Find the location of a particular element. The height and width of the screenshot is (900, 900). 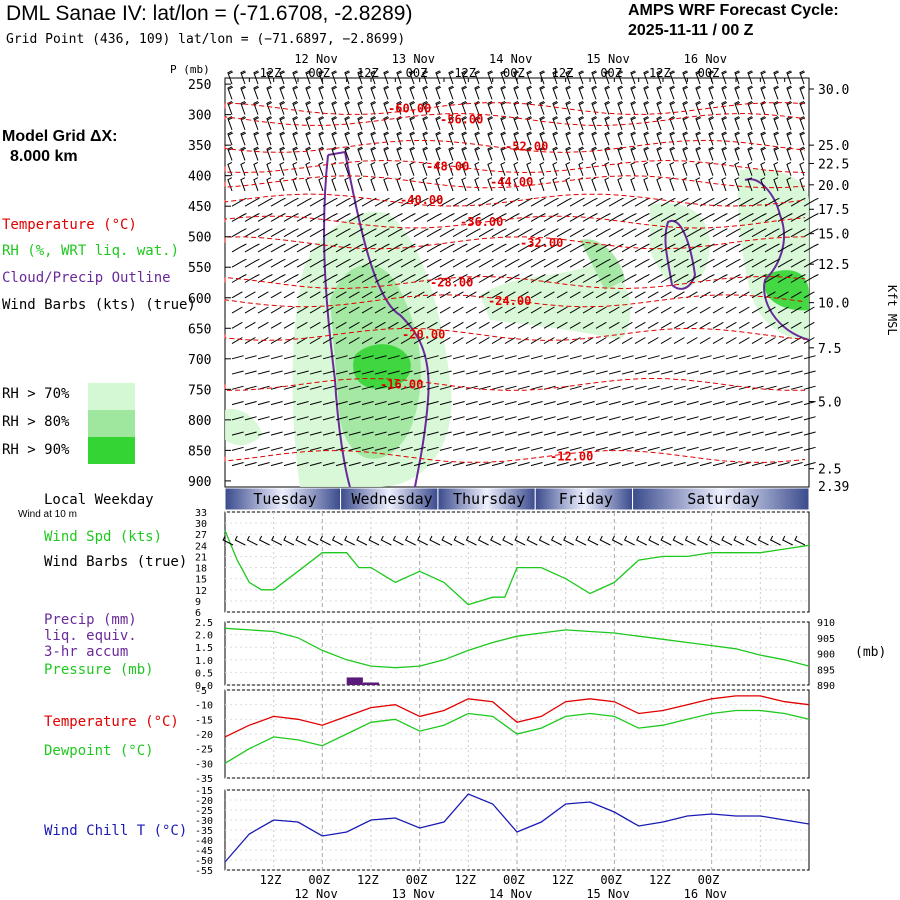

pressure-tick-label: 750 is located at coordinates (199, 390).